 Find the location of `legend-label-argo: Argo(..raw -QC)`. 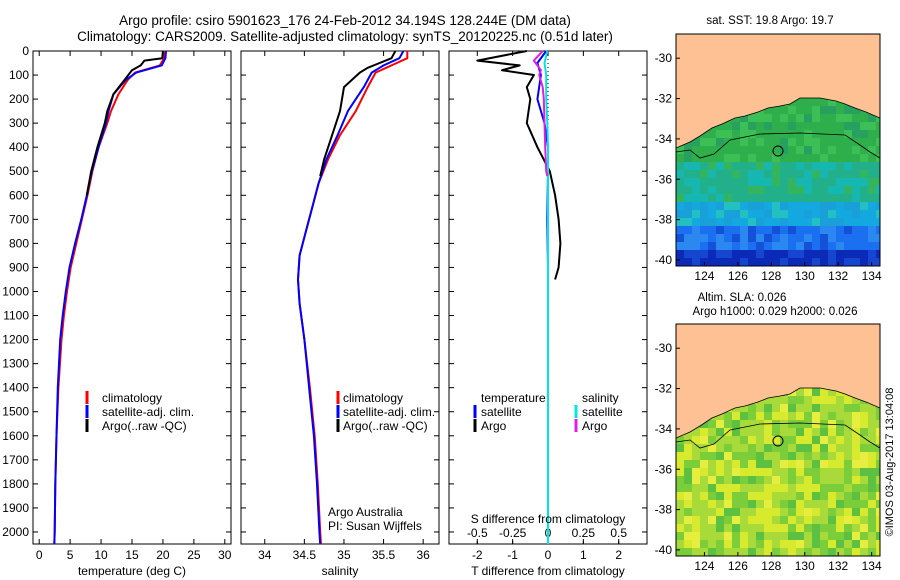

legend-label-argo: Argo(..raw -QC) is located at coordinates (144, 426).